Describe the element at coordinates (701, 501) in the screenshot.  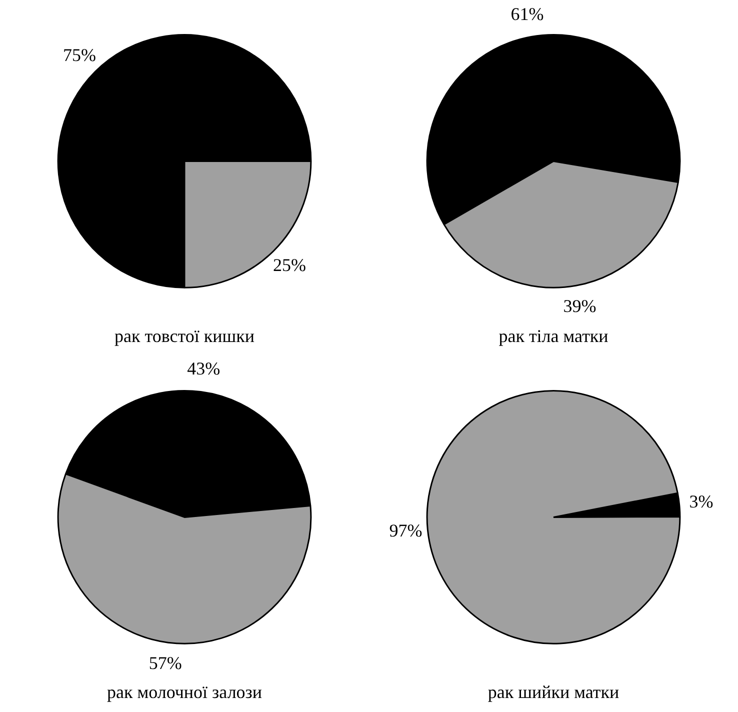
I see `data-label: 3%` at that location.